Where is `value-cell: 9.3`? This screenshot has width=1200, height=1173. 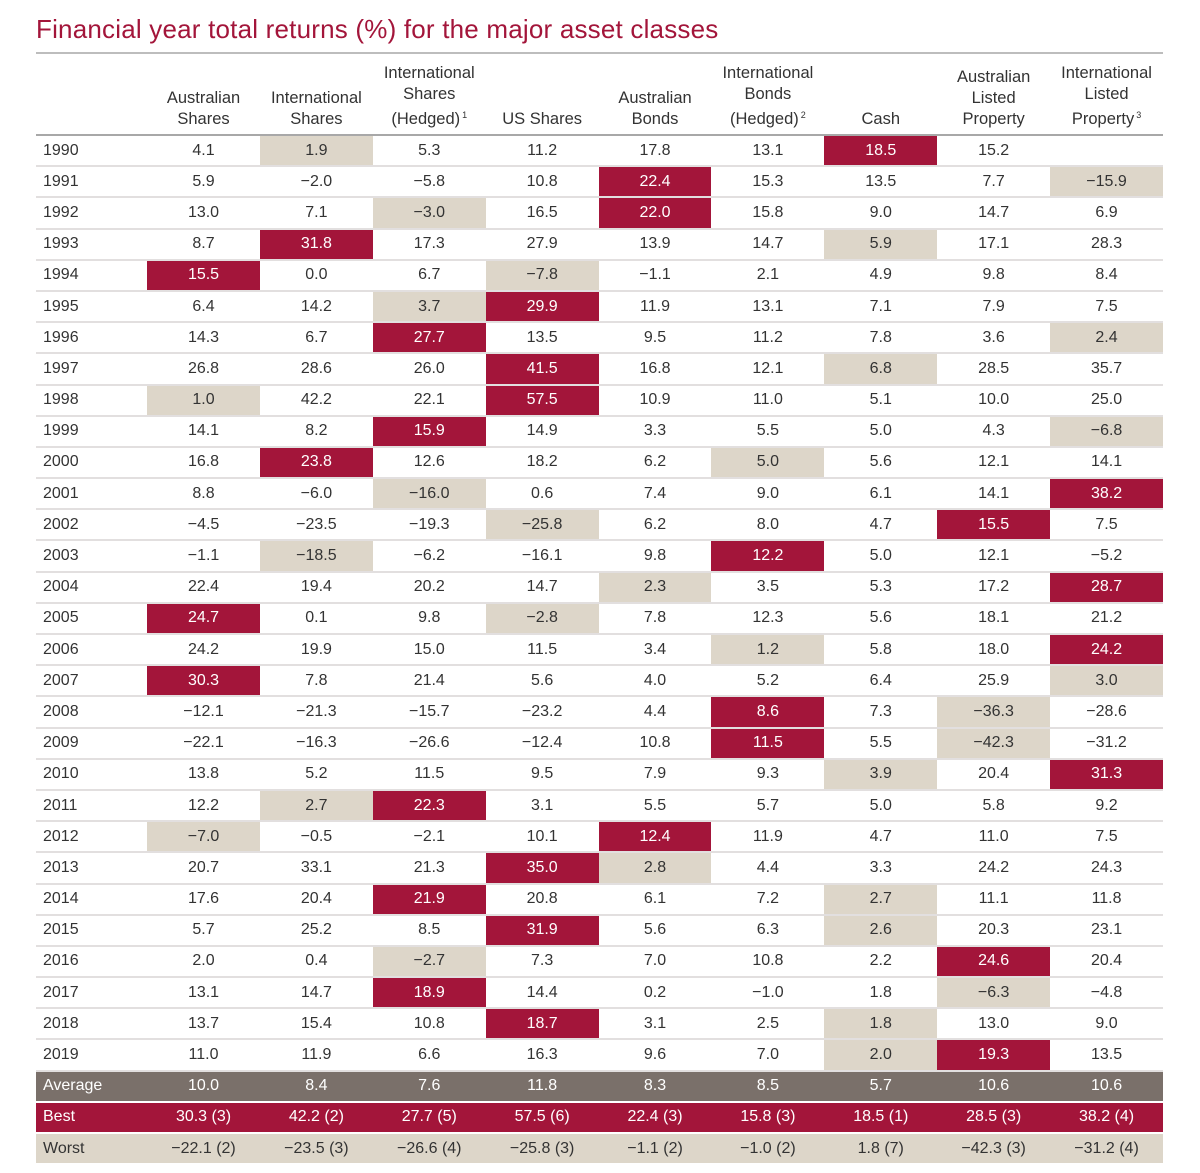
value-cell: 9.3 is located at coordinates (768, 774).